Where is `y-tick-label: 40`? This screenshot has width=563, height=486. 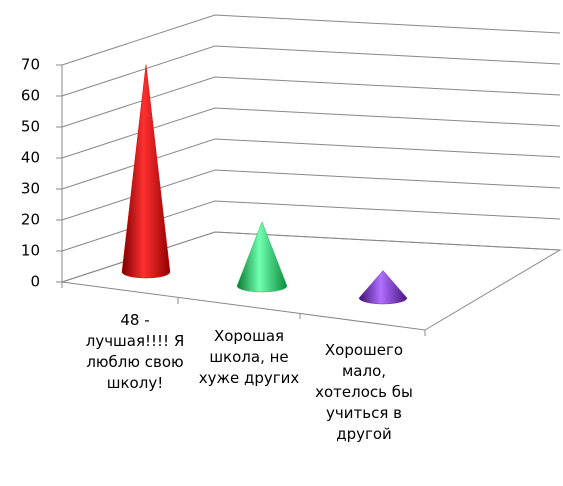 y-tick-label: 40 is located at coordinates (30, 158).